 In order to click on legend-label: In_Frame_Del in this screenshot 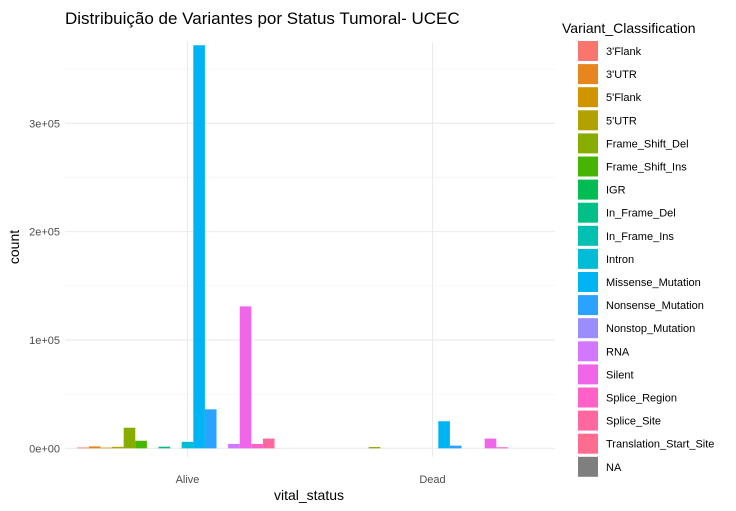, I will do `click(641, 214)`.